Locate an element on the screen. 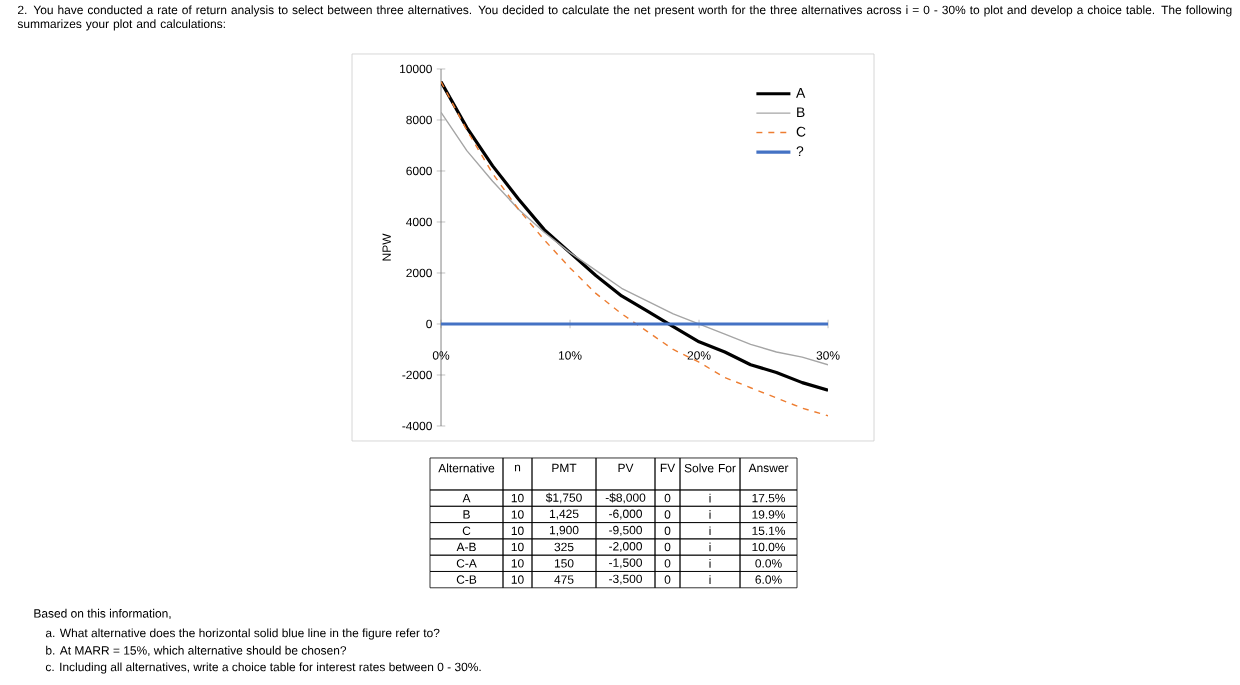 This screenshot has width=1240, height=685. y-axis-title: NPW is located at coordinates (386, 247).